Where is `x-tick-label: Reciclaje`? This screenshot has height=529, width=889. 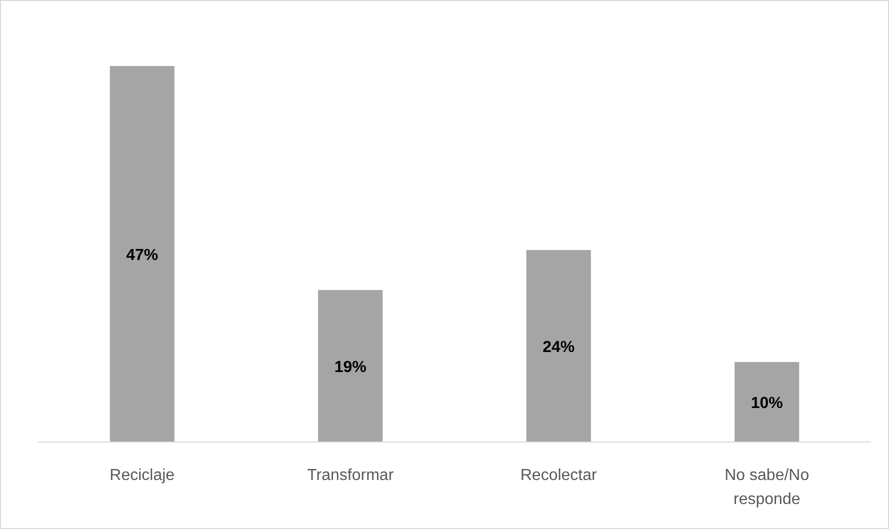 x-tick-label: Reciclaje is located at coordinates (142, 475).